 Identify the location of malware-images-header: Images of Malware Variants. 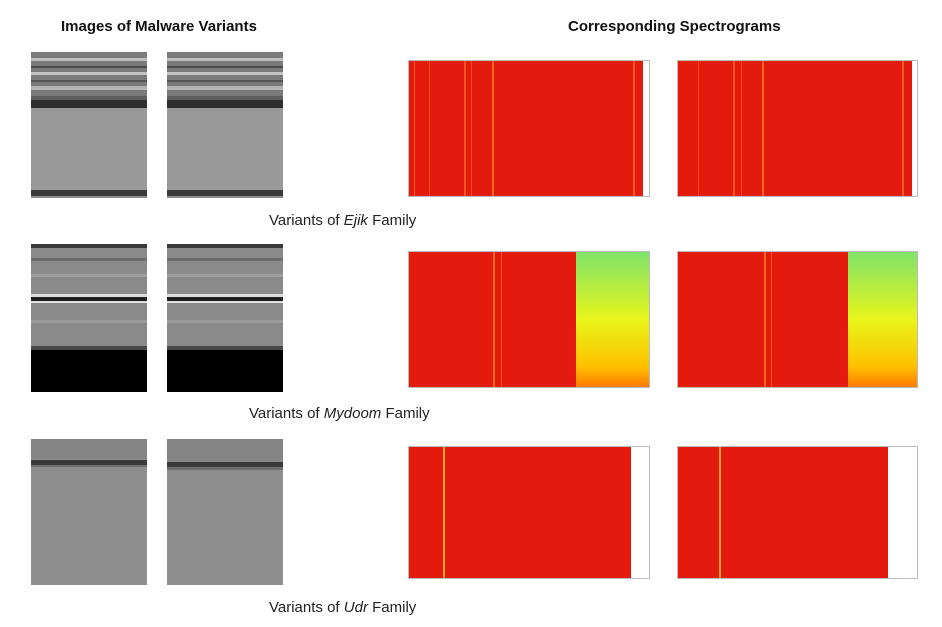
(159, 26).